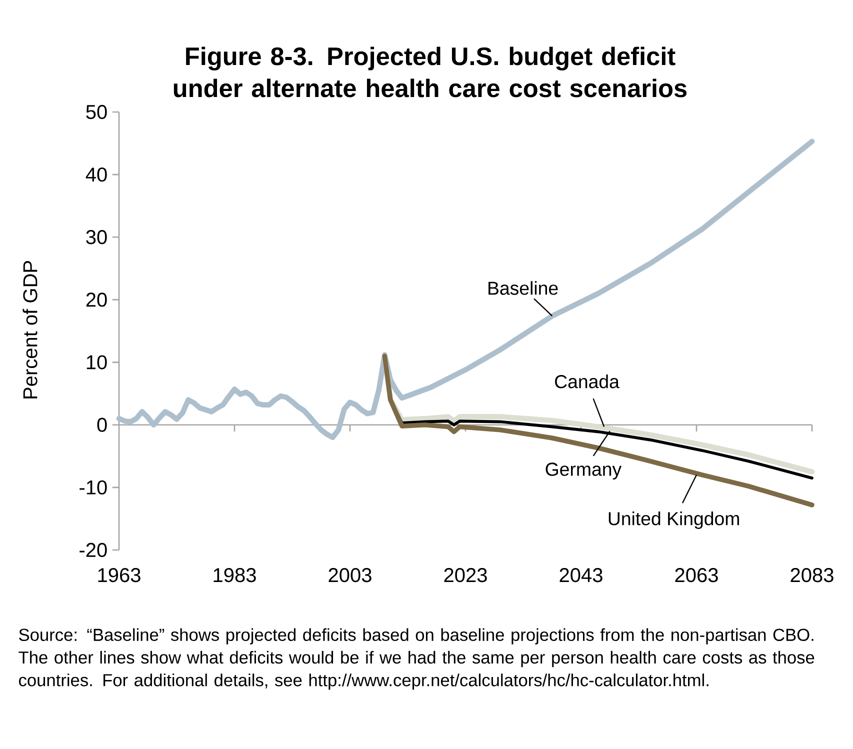 Image resolution: width=853 pixels, height=749 pixels. I want to click on x-tick-label: 2023, so click(465, 575).